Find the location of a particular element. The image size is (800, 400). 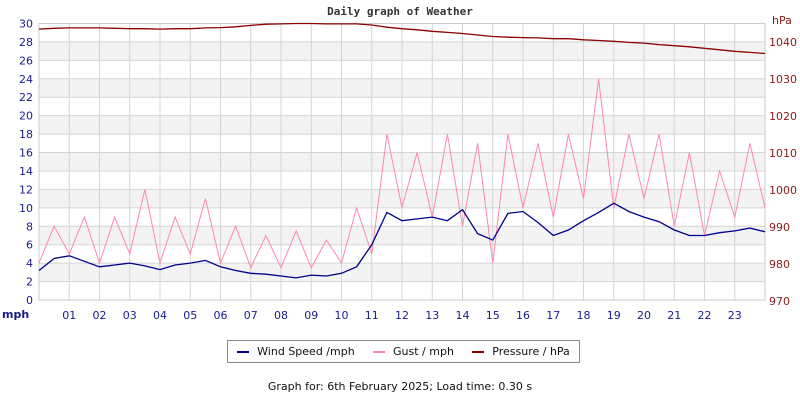

chart-title: Daily graph of Weather is located at coordinates (400, 11).